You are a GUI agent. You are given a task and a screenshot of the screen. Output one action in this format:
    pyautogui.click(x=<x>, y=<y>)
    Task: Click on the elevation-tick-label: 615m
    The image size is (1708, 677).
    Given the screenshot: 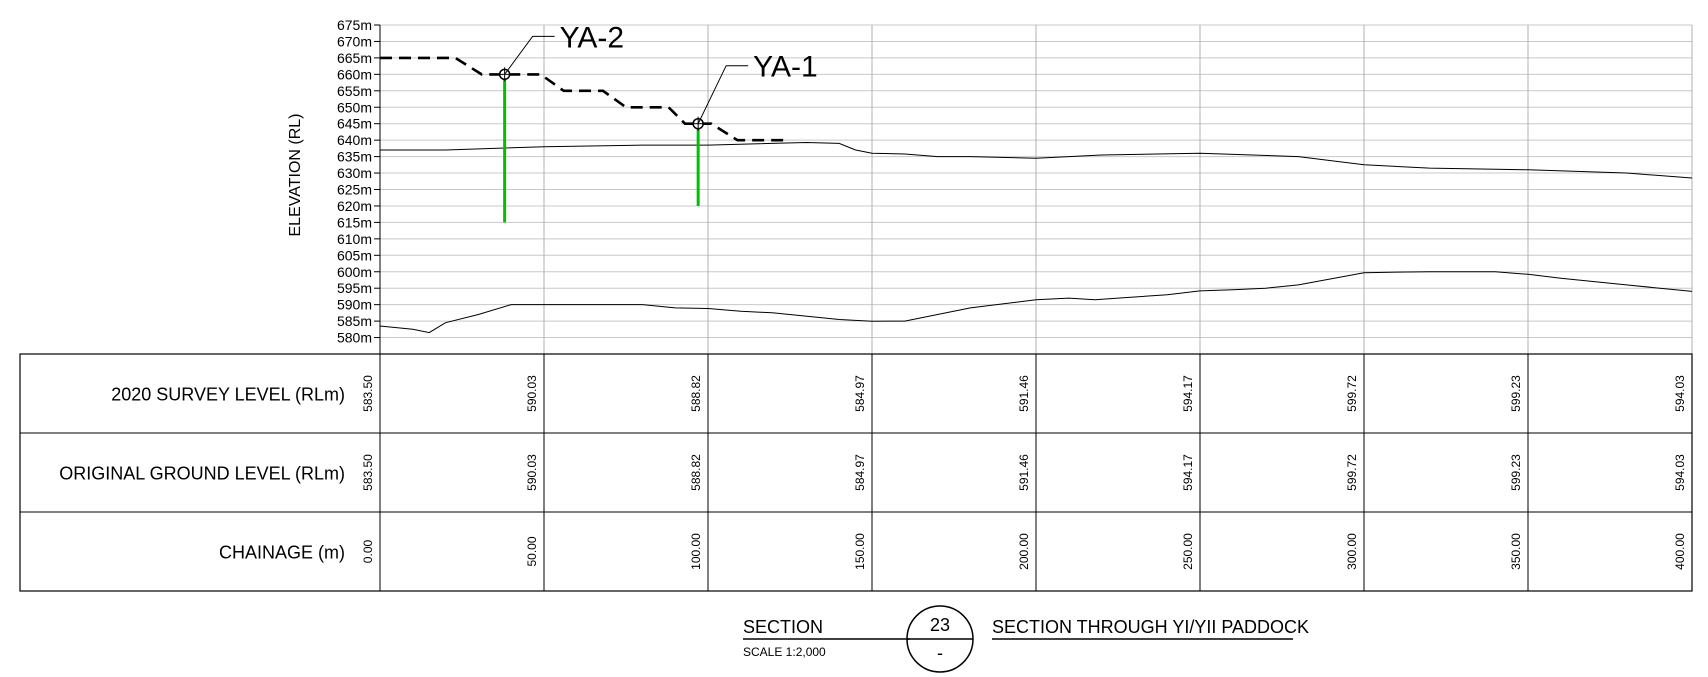 What is the action you would take?
    pyautogui.click(x=354, y=222)
    